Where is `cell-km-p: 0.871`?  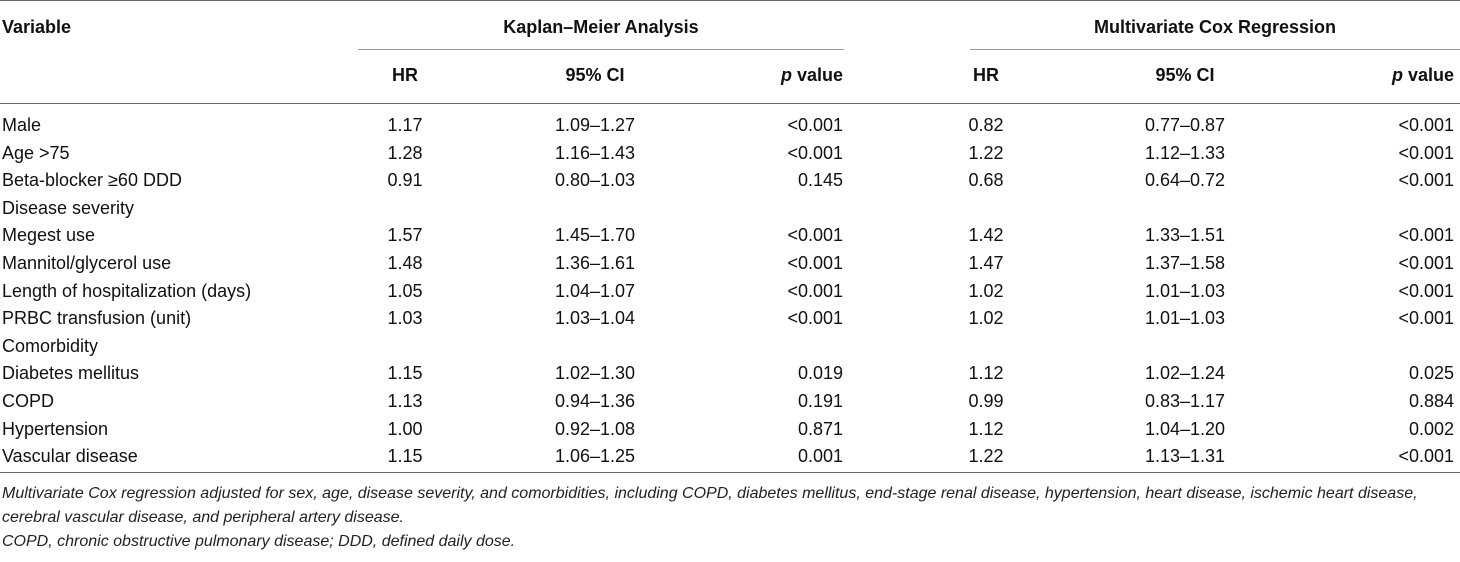
cell-km-p: 0.871 is located at coordinates (820, 428).